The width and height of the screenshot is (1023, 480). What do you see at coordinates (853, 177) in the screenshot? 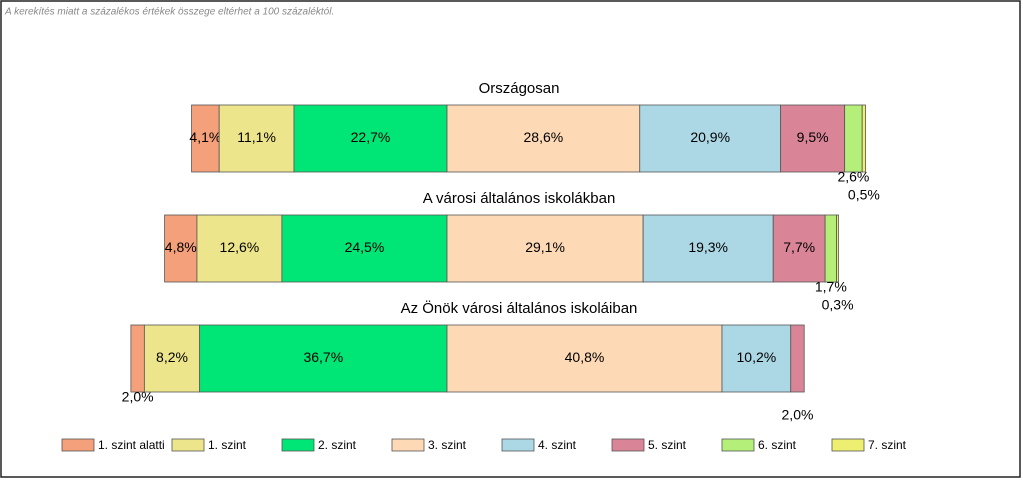
I see `value-label: 2,6%` at bounding box center [853, 177].